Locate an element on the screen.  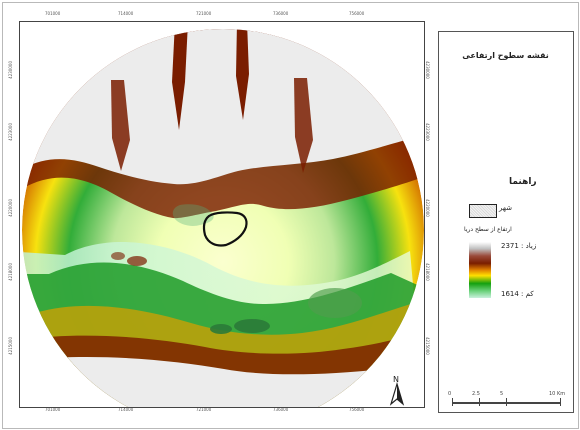
north-arrow-icon is located at coordinates (397, 393).